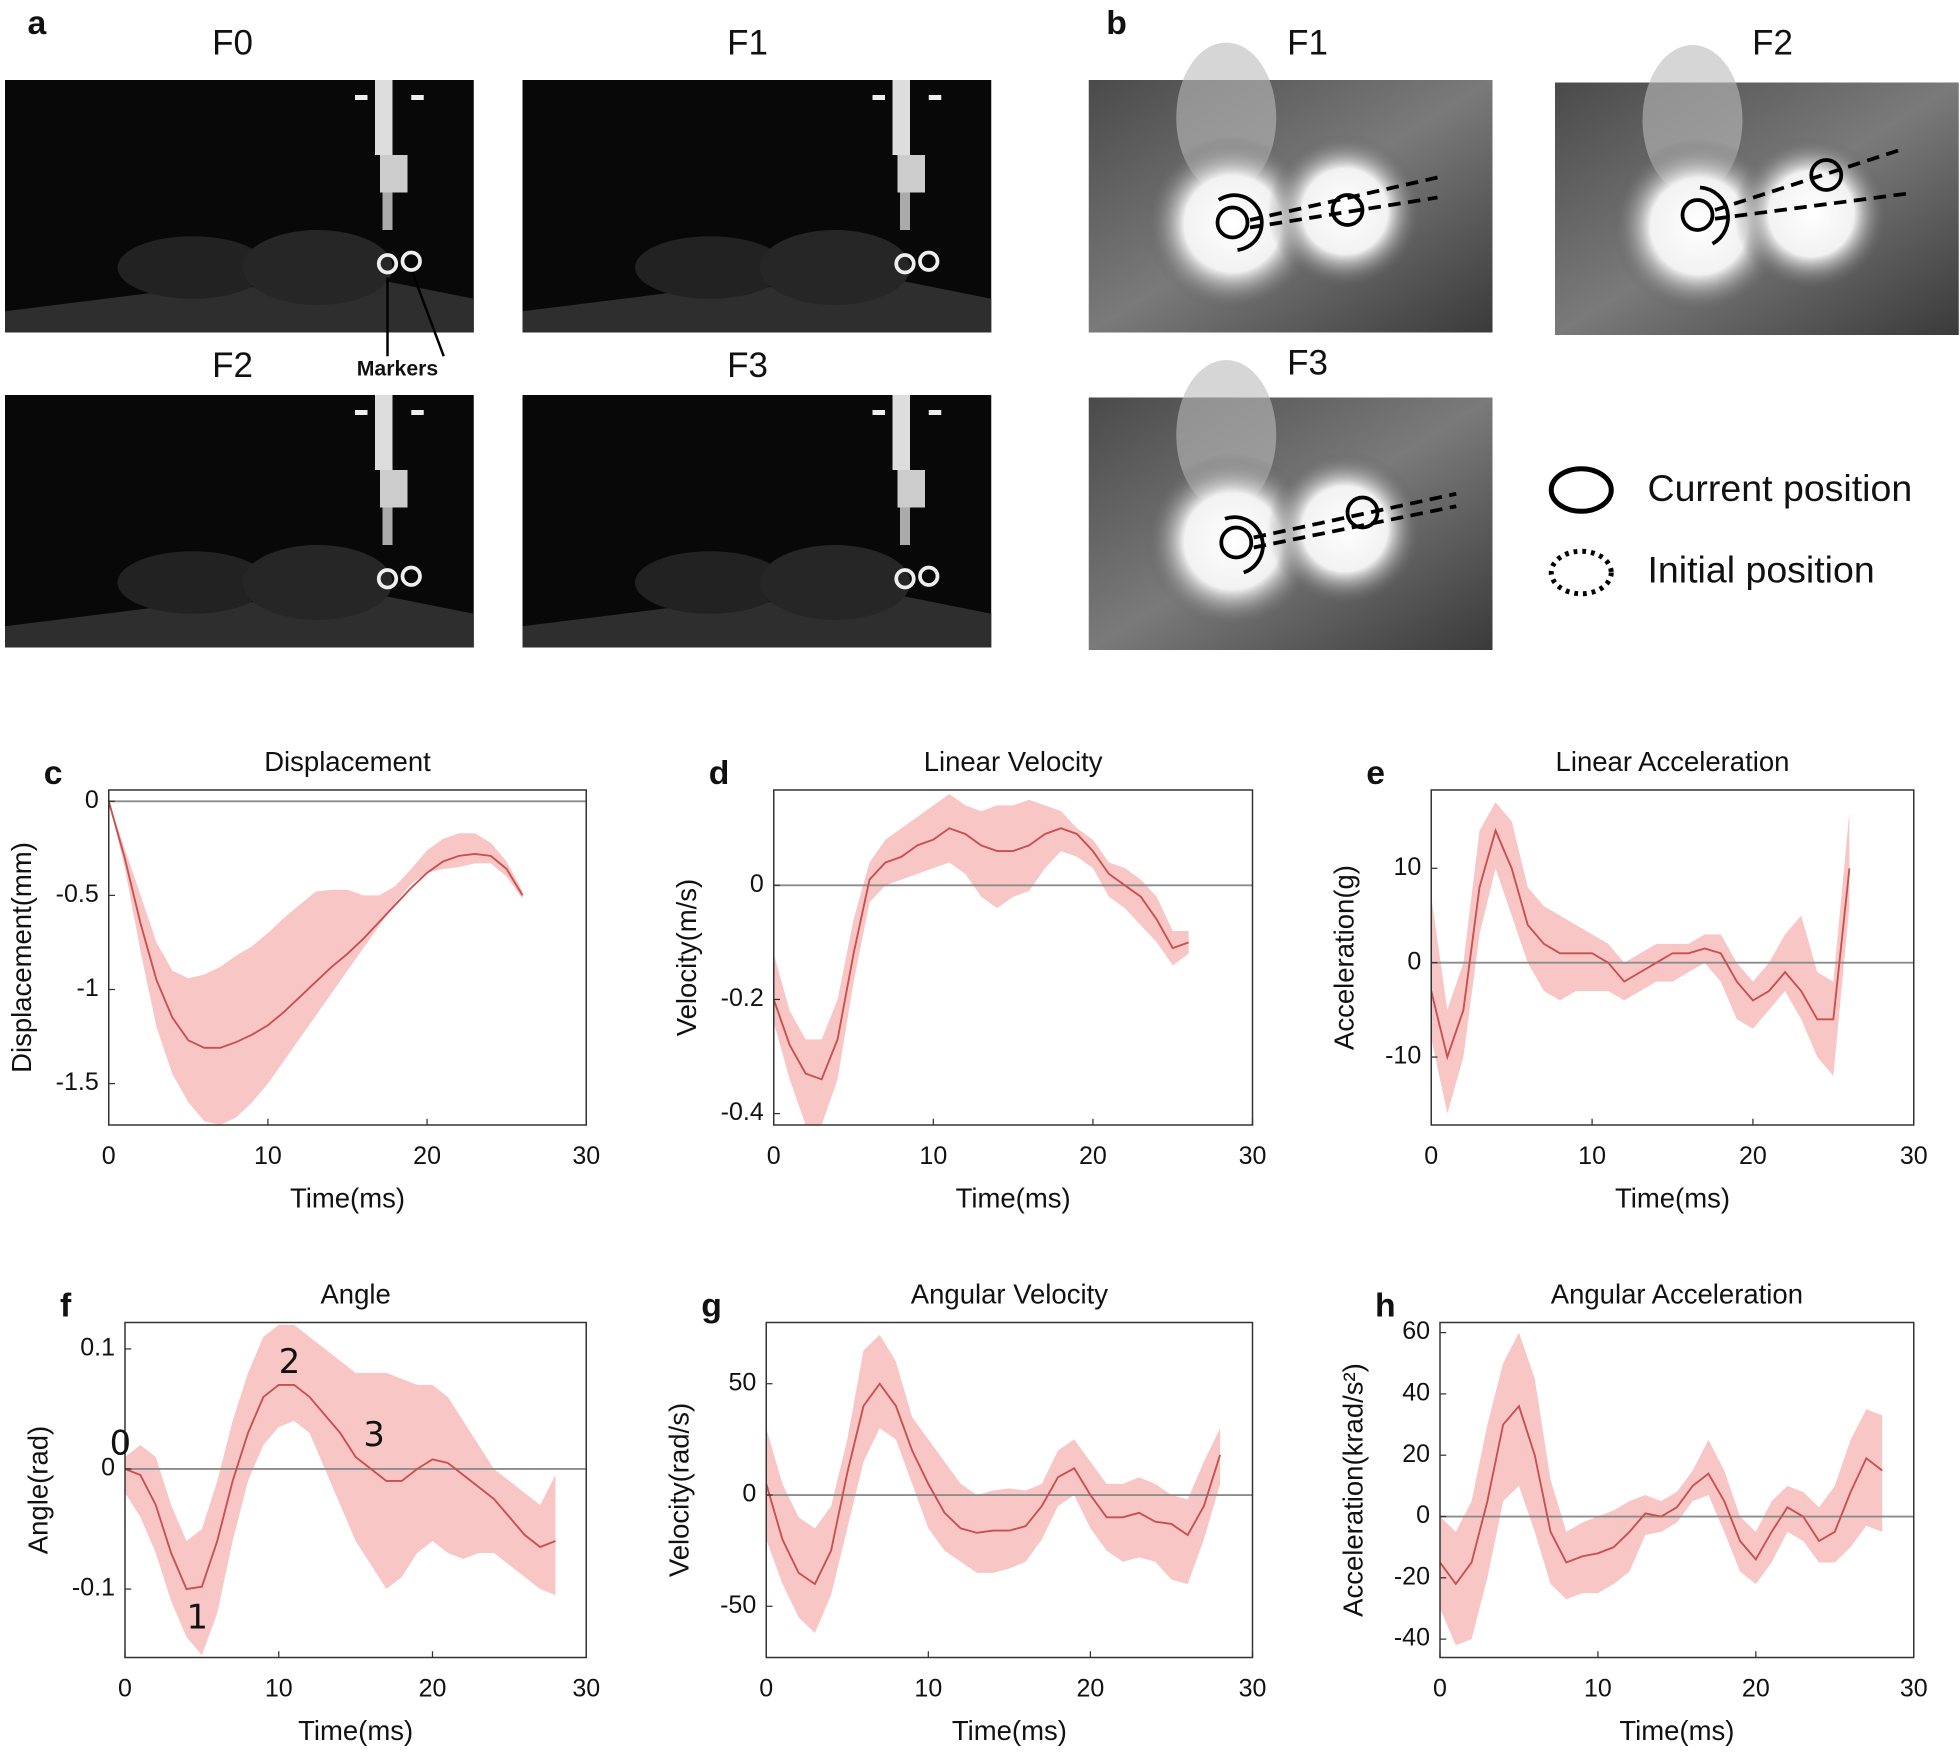 This screenshot has width=1960, height=1755. What do you see at coordinates (1673, 761) in the screenshot?
I see `chart-title: Linear Acceleration` at bounding box center [1673, 761].